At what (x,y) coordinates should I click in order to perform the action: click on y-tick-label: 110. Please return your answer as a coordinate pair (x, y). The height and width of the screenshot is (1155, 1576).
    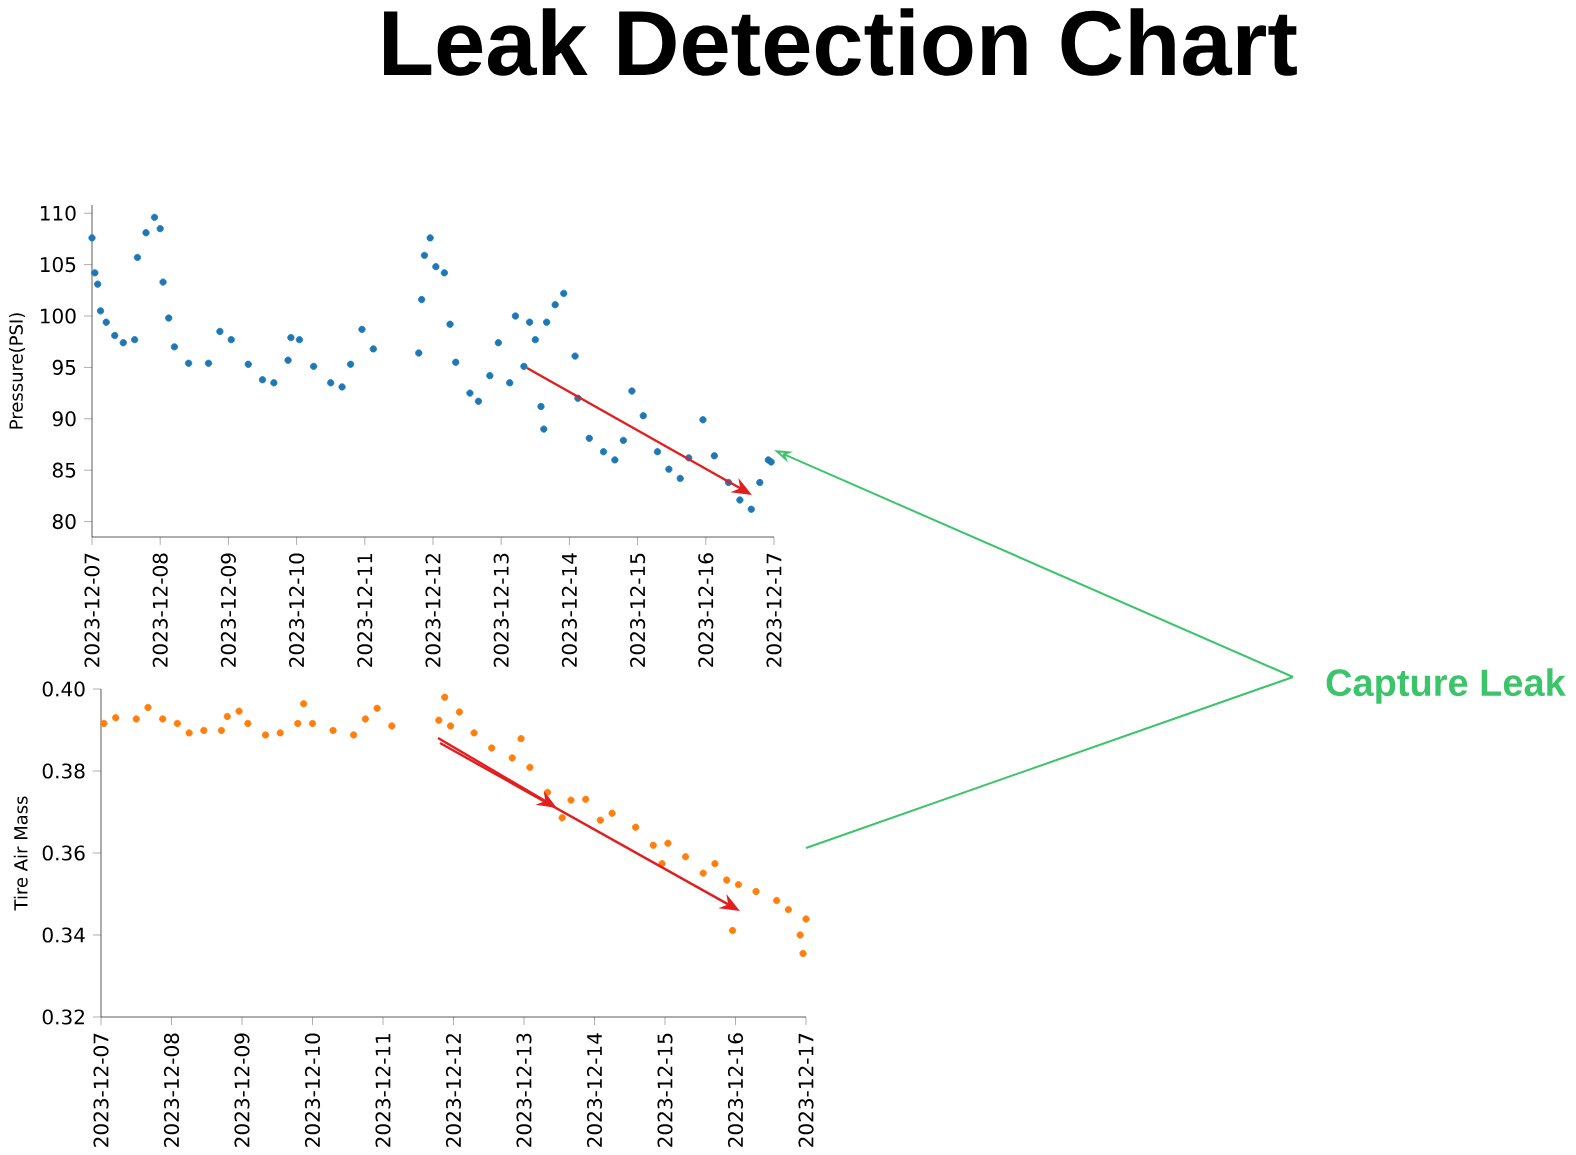
    Looking at the image, I should click on (58, 213).